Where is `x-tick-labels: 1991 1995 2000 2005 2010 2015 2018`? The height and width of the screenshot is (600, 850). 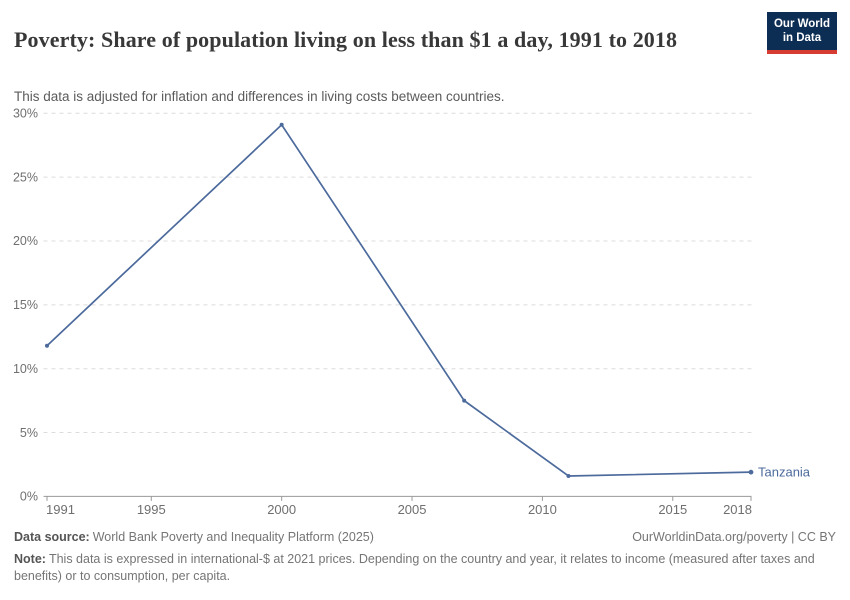 x-tick-labels: 1991 1995 2000 2005 2010 2015 2018 is located at coordinates (399, 509).